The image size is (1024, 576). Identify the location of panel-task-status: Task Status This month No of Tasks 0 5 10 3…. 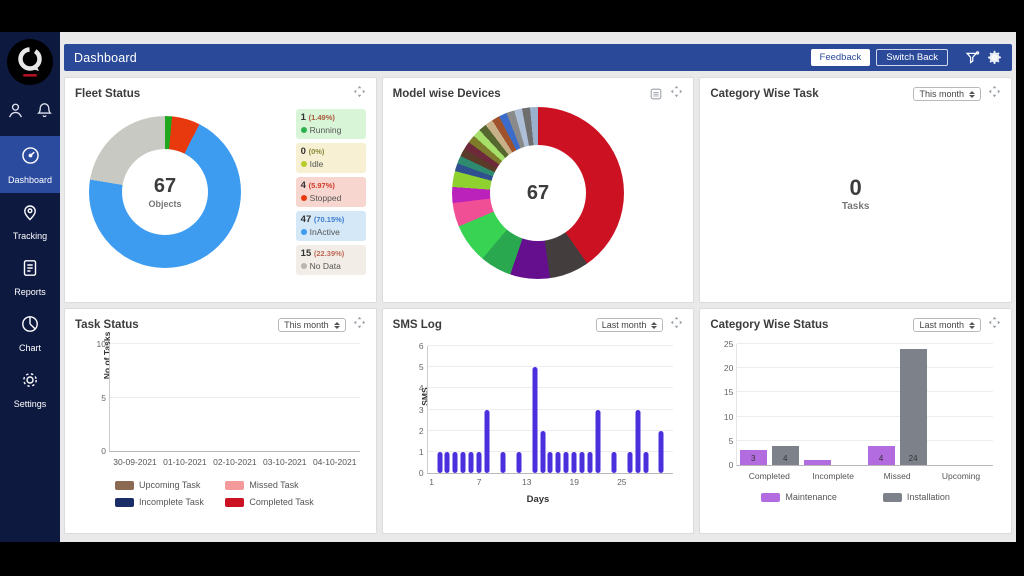
(220, 421).